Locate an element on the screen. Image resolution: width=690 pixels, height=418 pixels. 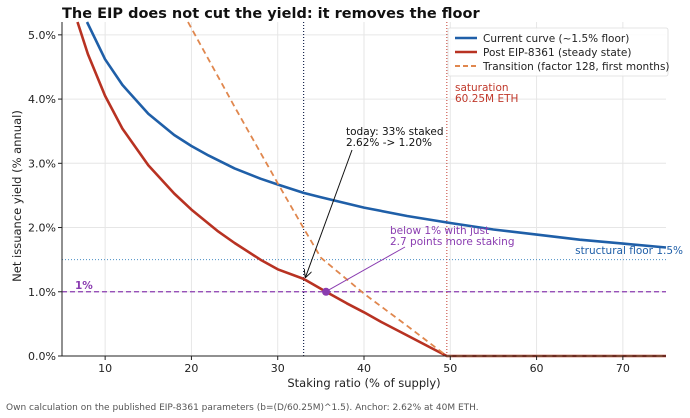
y-axis-label: Net issuance yield (% annual) is located at coordinates (17, 196).